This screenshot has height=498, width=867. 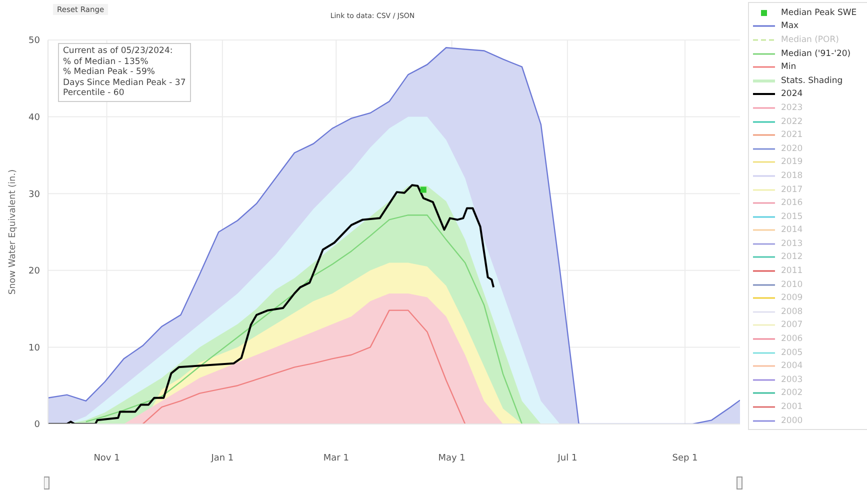 What do you see at coordinates (792, 230) in the screenshot?
I see `legend-label: 2014` at bounding box center [792, 230].